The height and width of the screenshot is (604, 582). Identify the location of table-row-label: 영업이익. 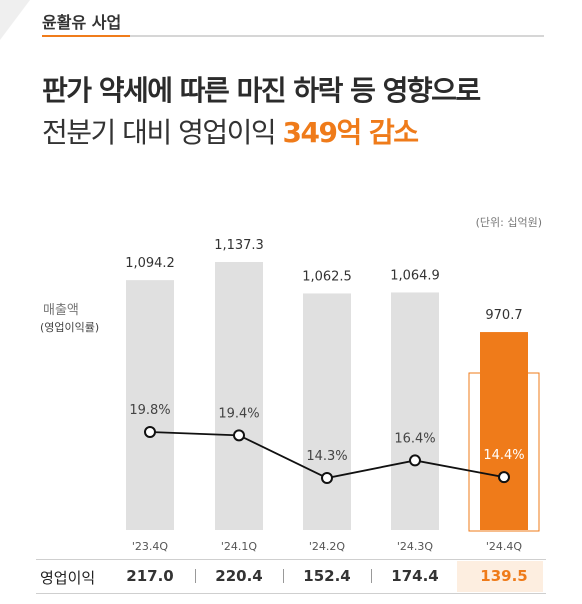
(68, 578).